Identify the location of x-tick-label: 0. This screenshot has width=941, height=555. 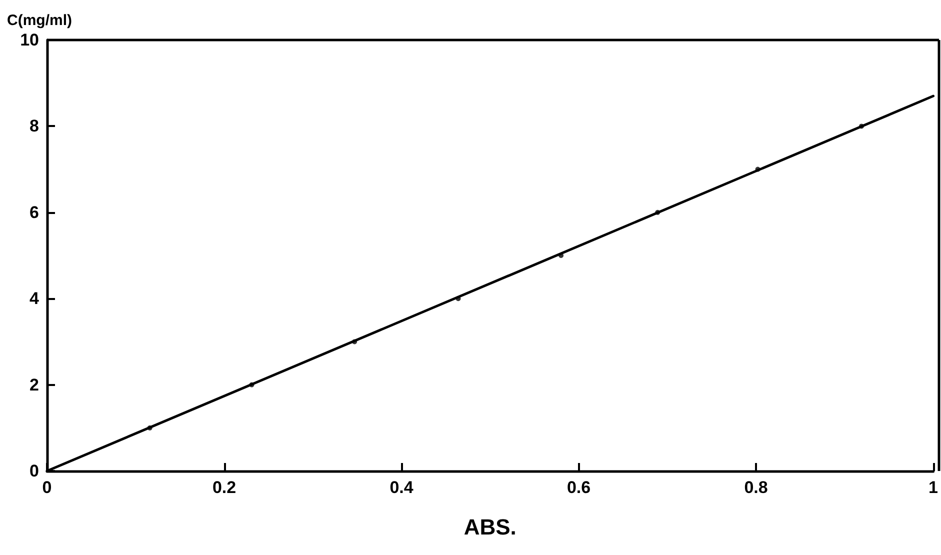
(47, 487).